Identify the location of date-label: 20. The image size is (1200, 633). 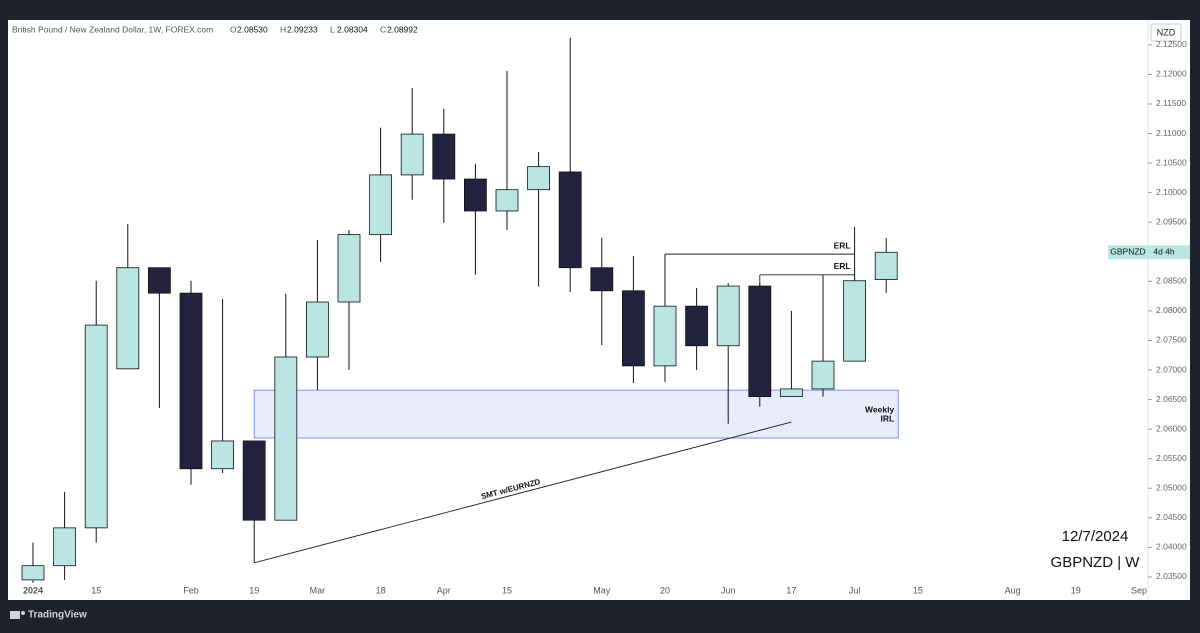
(665, 590).